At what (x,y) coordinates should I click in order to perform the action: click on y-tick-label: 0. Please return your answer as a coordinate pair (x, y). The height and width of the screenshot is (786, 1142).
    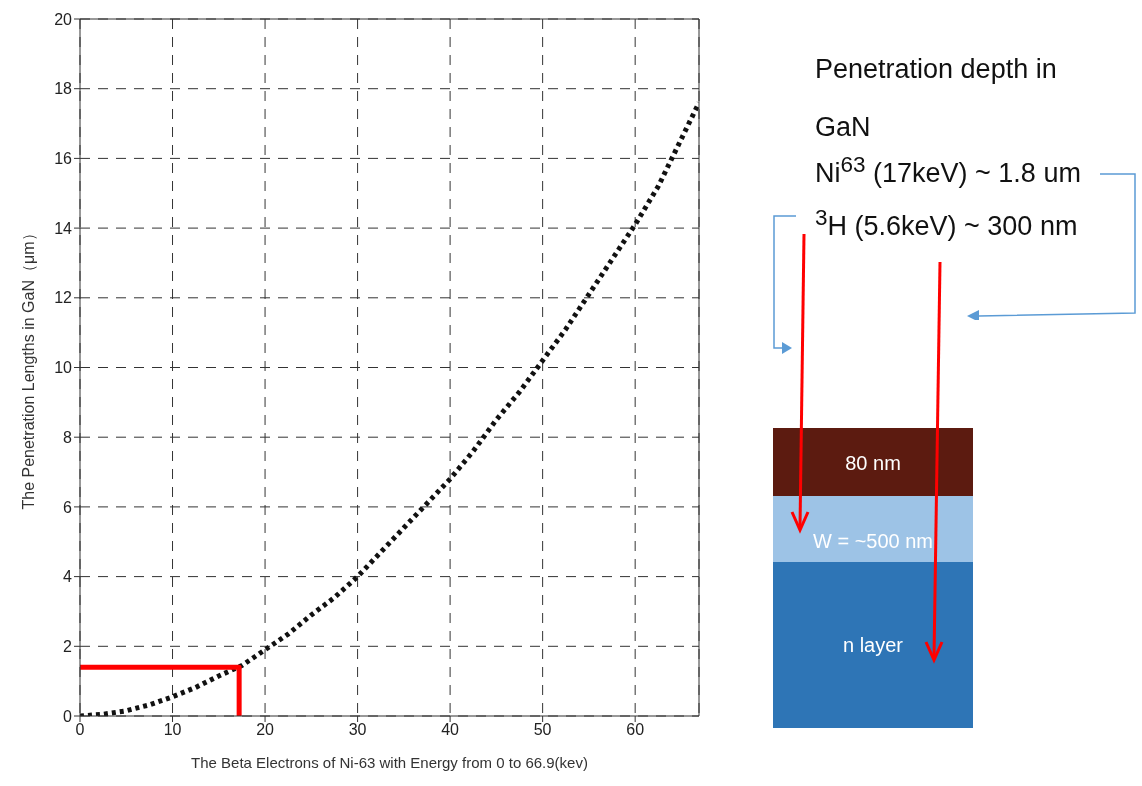
    Looking at the image, I should click on (68, 716).